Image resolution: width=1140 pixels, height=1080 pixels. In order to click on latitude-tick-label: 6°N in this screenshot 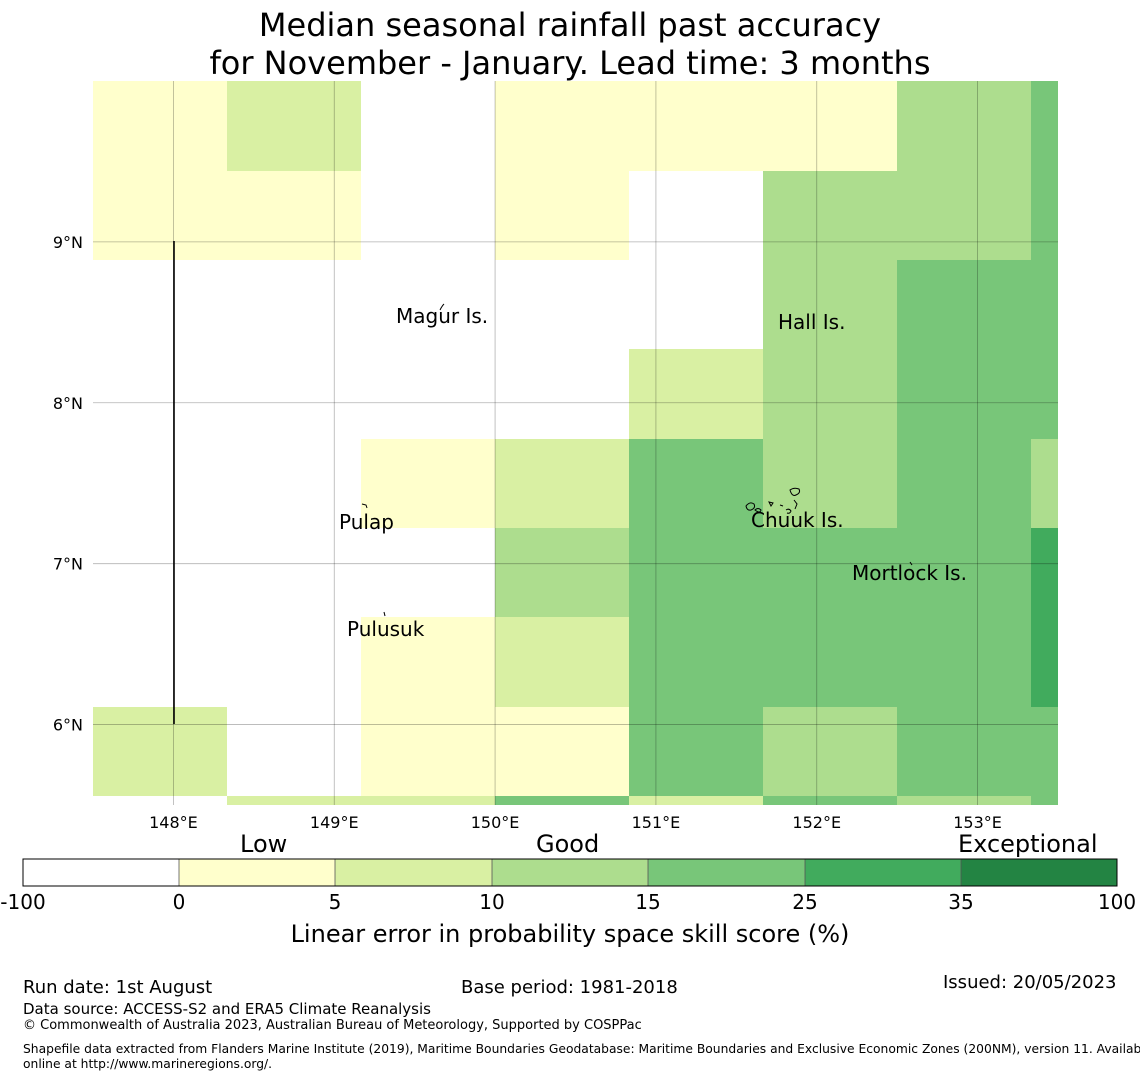, I will do `click(68, 725)`.